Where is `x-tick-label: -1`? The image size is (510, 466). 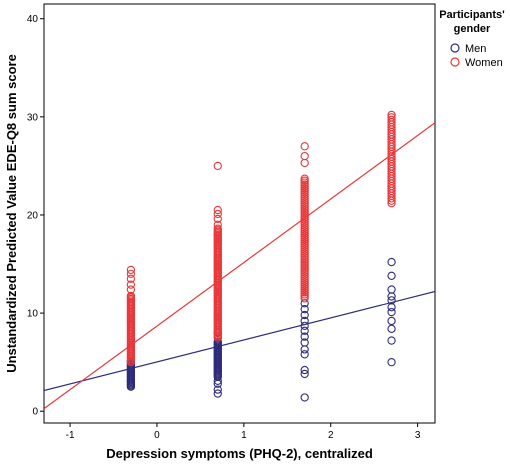
x-tick-label: -1 is located at coordinates (70, 435).